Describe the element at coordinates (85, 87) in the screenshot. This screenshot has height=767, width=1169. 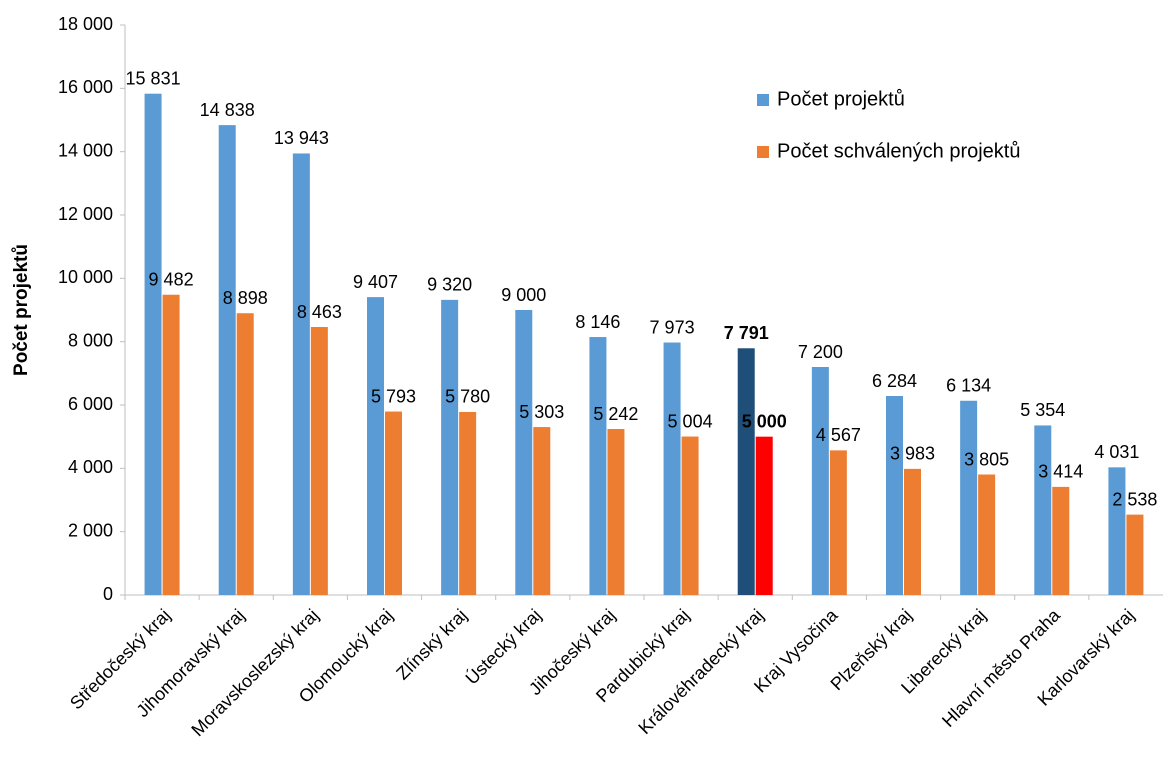
I see `y-tick-label: 16 000` at that location.